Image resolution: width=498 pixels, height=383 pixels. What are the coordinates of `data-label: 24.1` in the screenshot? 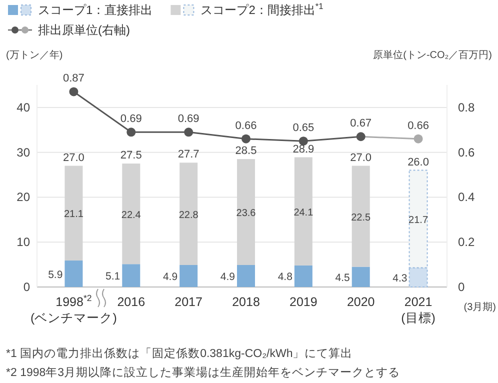 It's located at (304, 212).